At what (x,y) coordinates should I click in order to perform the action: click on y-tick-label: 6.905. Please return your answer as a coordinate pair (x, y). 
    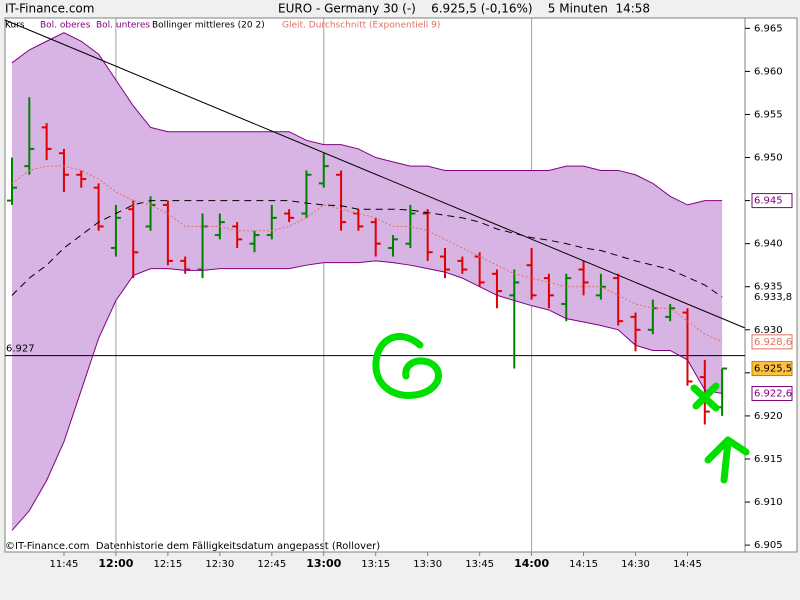
    Looking at the image, I should click on (768, 545).